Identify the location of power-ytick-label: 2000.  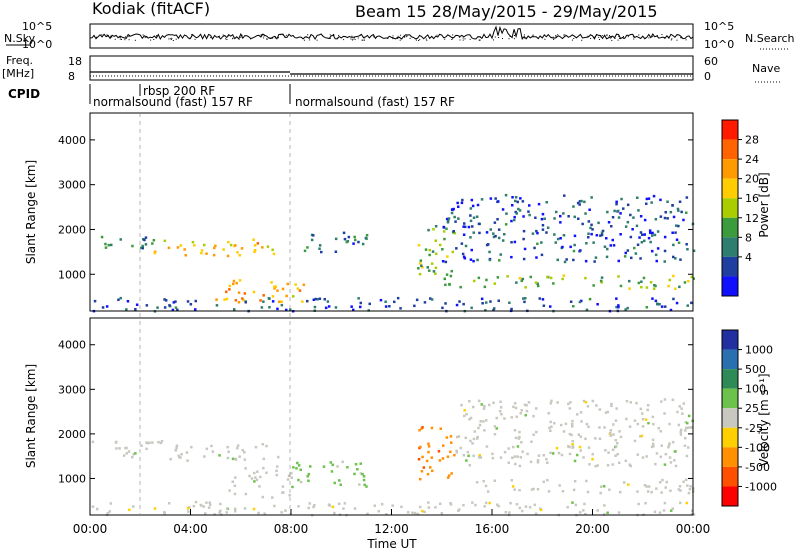
(72, 229).